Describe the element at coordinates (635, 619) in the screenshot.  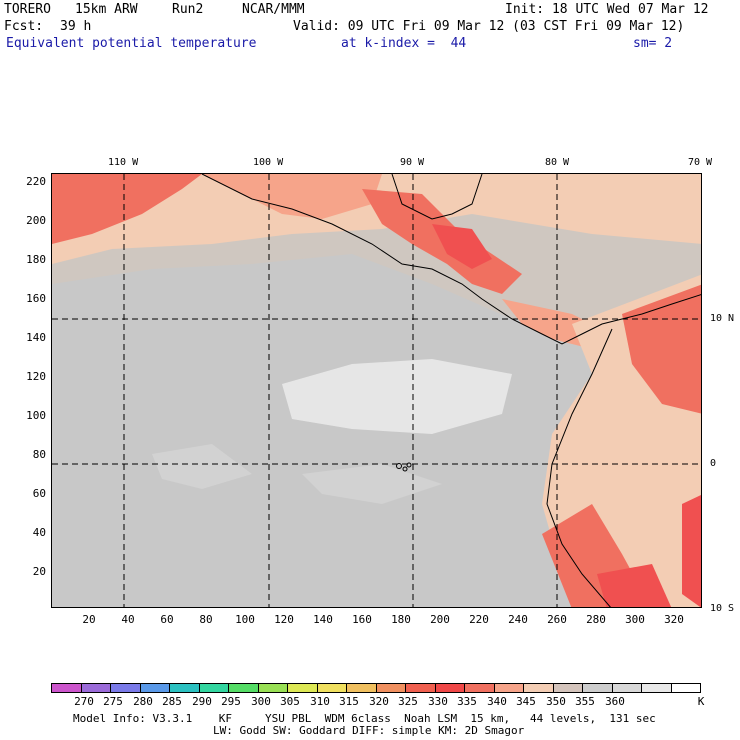
I see `x-tick: 300` at that location.